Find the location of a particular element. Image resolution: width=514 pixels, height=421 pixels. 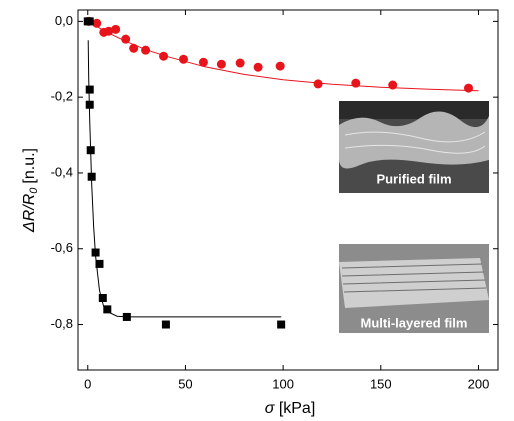

x-tick-label: 100 is located at coordinates (283, 383).